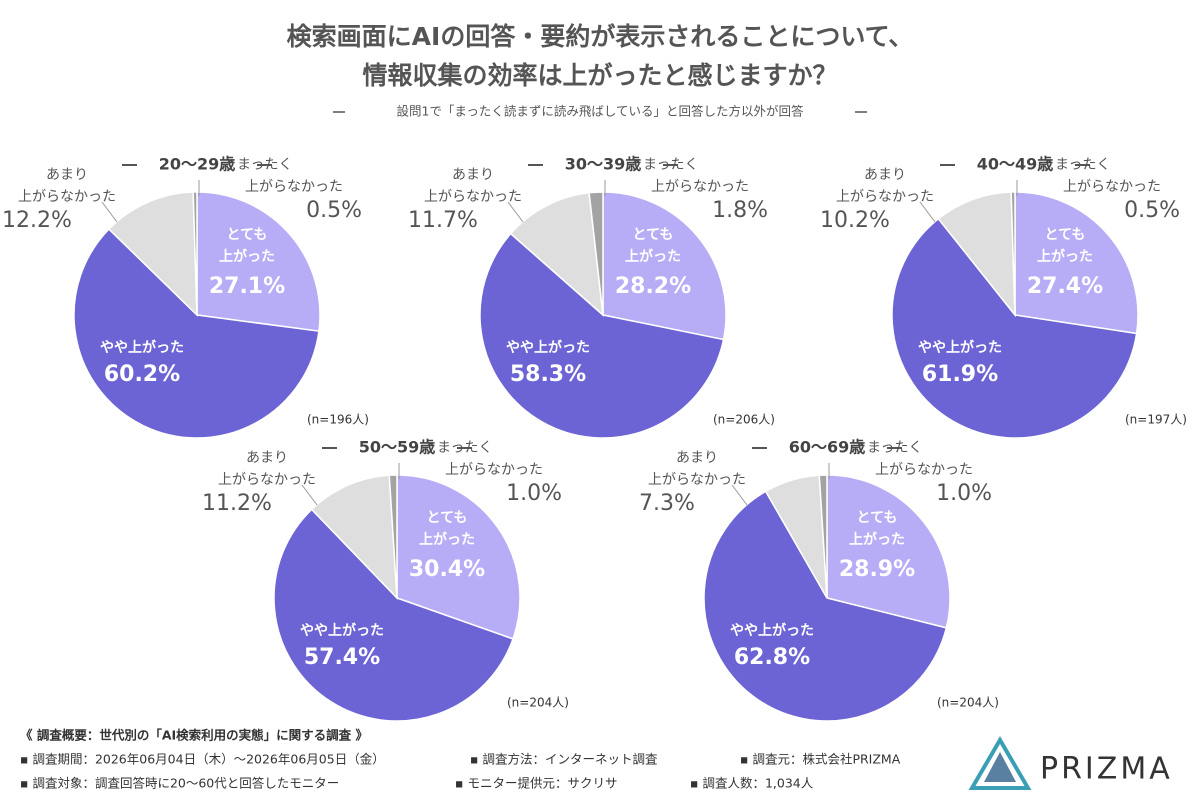  What do you see at coordinates (968, 703) in the screenshot?
I see `sample-size: (n=204人)` at bounding box center [968, 703].